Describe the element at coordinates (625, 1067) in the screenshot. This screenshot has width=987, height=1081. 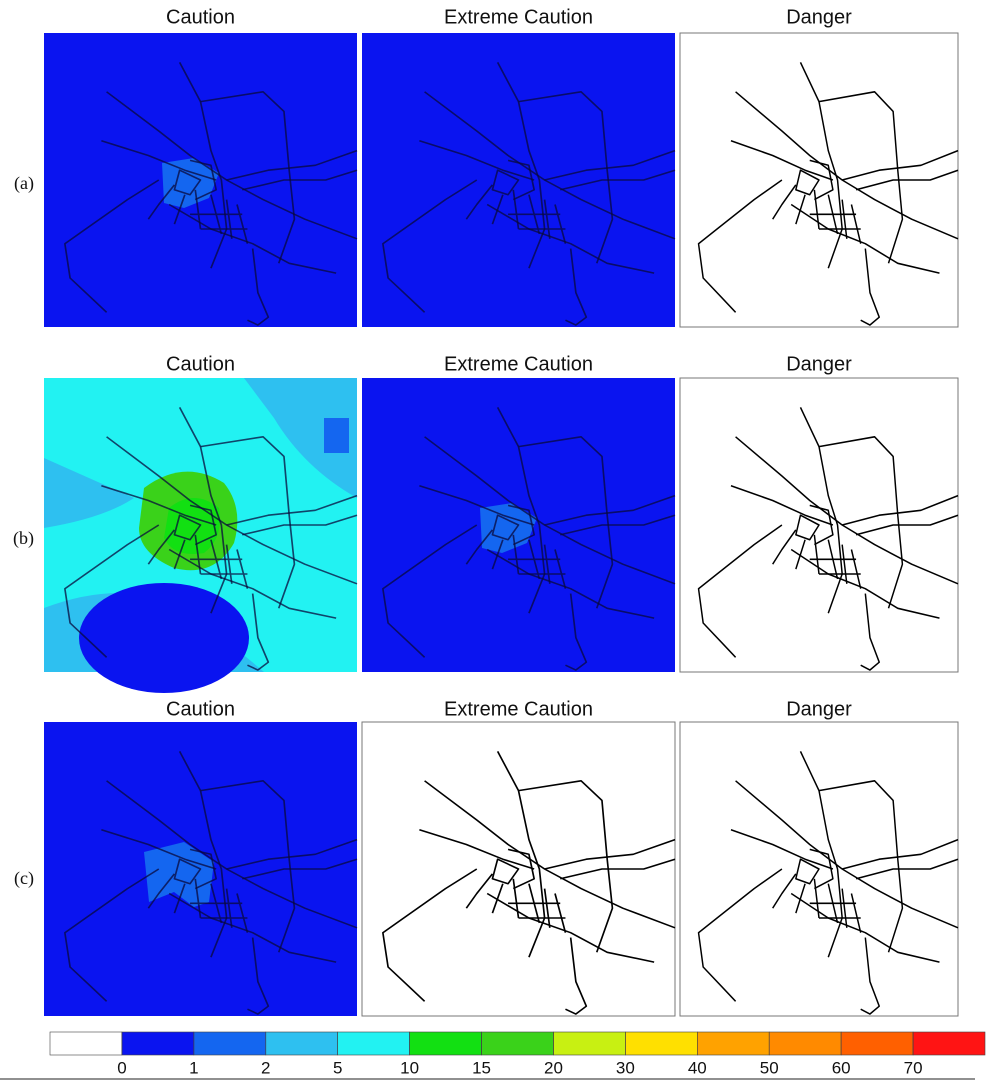
I see `colorbar-tick-label: 30` at that location.